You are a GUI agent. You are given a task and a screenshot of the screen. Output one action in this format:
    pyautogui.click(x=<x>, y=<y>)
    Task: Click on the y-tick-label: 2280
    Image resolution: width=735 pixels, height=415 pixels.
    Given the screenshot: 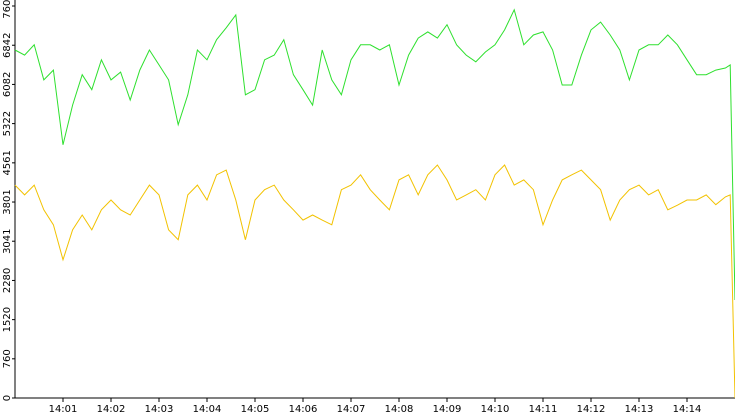 What is the action you would take?
    pyautogui.click(x=7, y=280)
    